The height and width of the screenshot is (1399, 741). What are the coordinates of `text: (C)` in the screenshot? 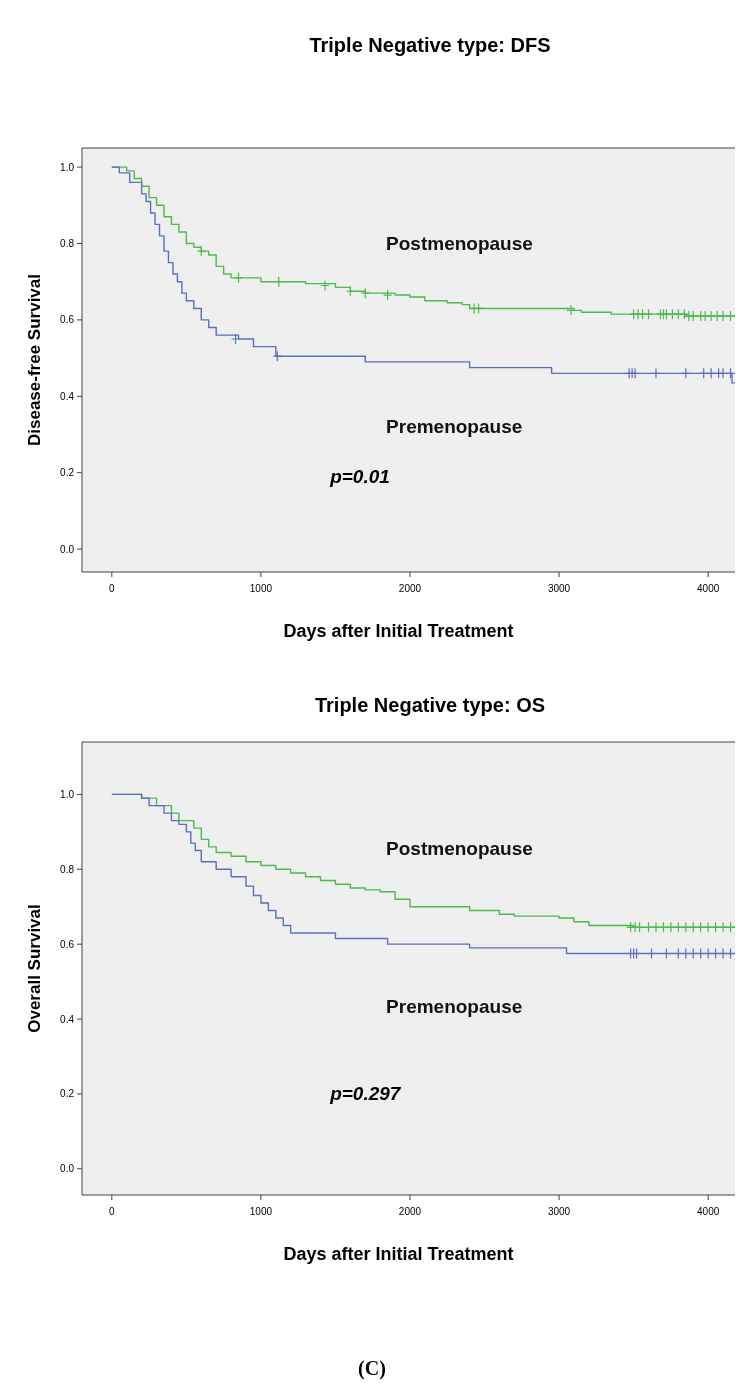 It's located at (372, 1368).